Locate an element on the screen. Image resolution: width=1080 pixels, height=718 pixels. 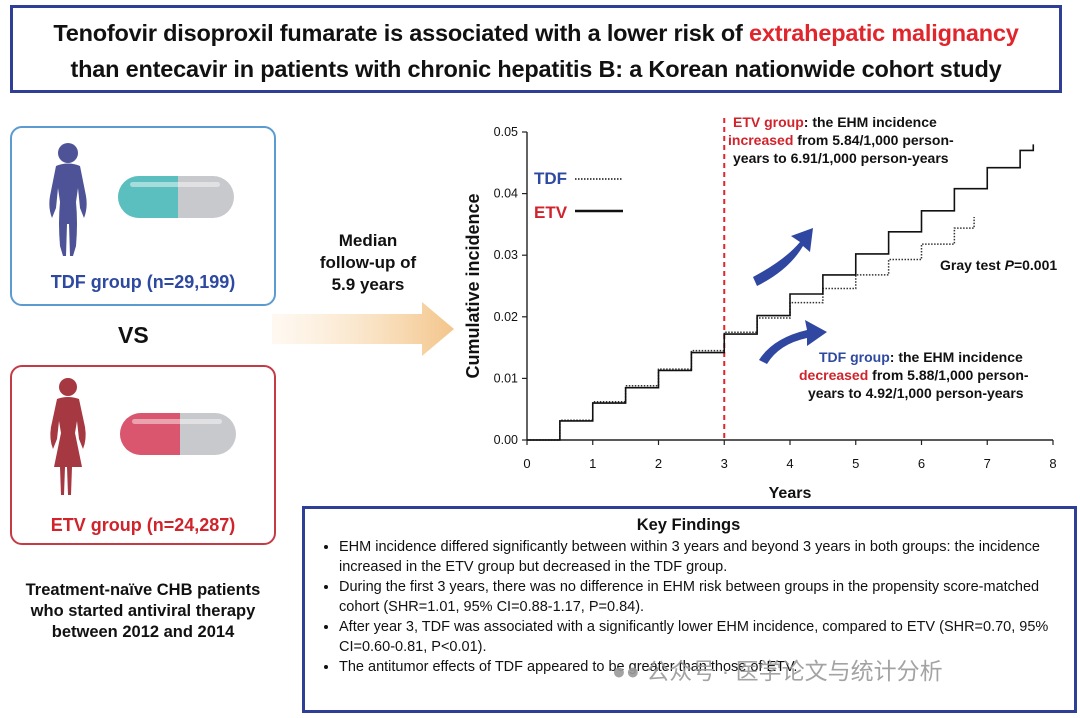
vs-label: VS is located at coordinates (133, 335).